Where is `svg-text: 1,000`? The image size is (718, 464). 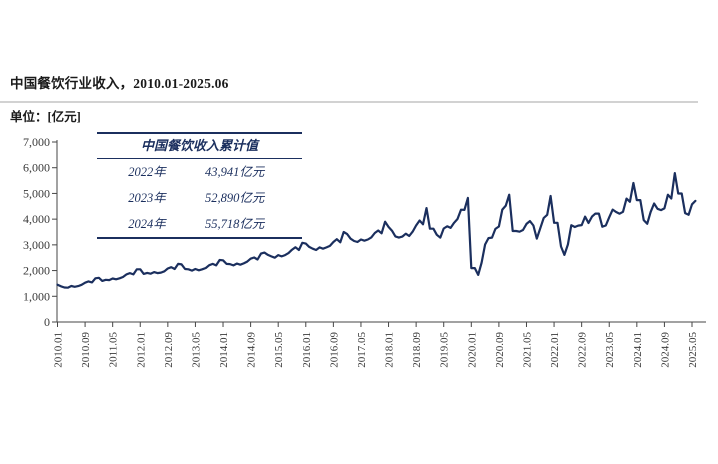
svg-text: 1,000 is located at coordinates (36, 296).